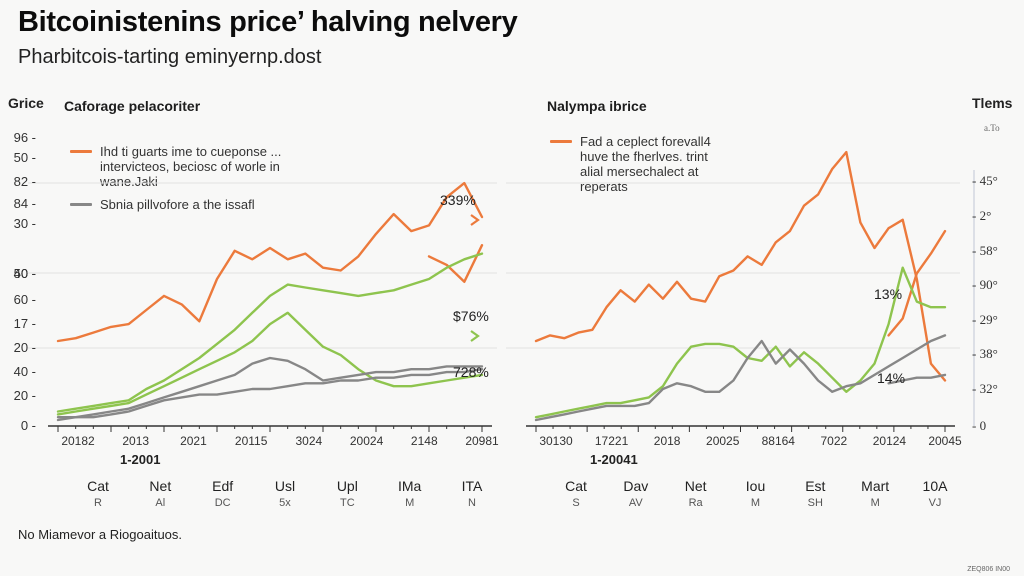 The height and width of the screenshot is (576, 1024). Describe the element at coordinates (636, 486) in the screenshot. I see `category-name: Dav` at that location.